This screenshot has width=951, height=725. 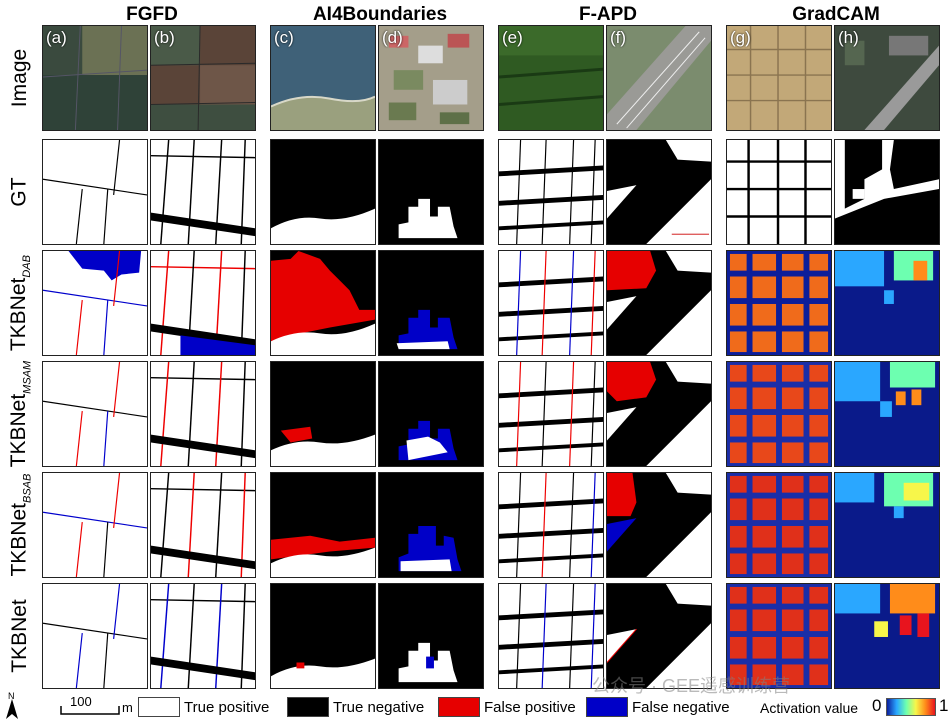 I want to click on pred-msam-tile-f, so click(x=659, y=414).